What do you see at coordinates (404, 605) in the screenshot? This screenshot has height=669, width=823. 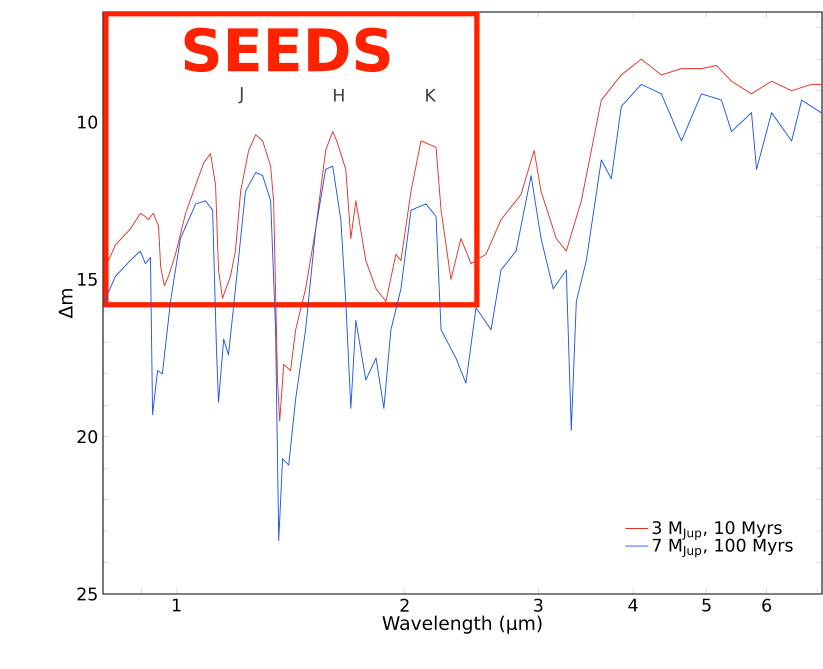 I see `x-tick-label: 2` at bounding box center [404, 605].